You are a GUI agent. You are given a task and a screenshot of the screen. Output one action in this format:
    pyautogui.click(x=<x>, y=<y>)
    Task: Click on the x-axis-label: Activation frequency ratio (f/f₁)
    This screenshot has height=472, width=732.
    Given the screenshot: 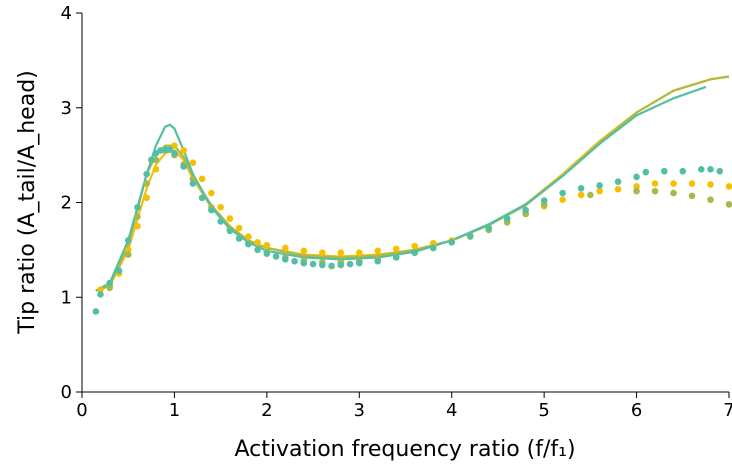 What is the action you would take?
    pyautogui.click(x=404, y=449)
    